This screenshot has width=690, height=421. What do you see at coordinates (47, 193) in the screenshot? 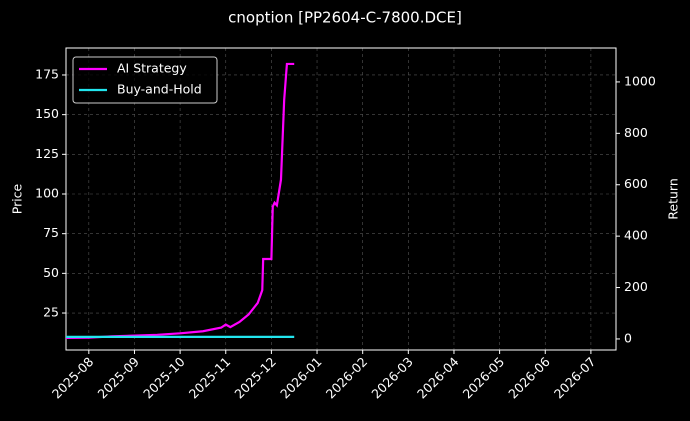
I see `y-tick-label: 100` at bounding box center [47, 193].